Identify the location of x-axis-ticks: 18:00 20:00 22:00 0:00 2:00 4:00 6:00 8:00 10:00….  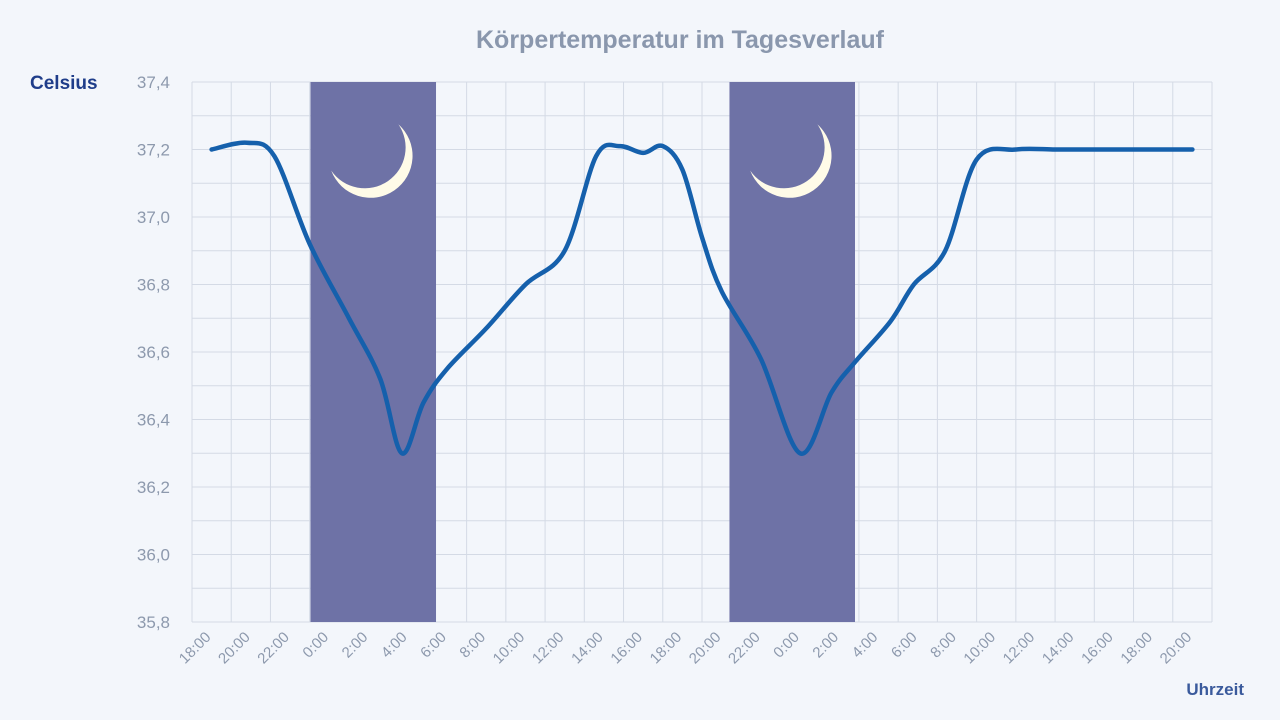
(685, 648).